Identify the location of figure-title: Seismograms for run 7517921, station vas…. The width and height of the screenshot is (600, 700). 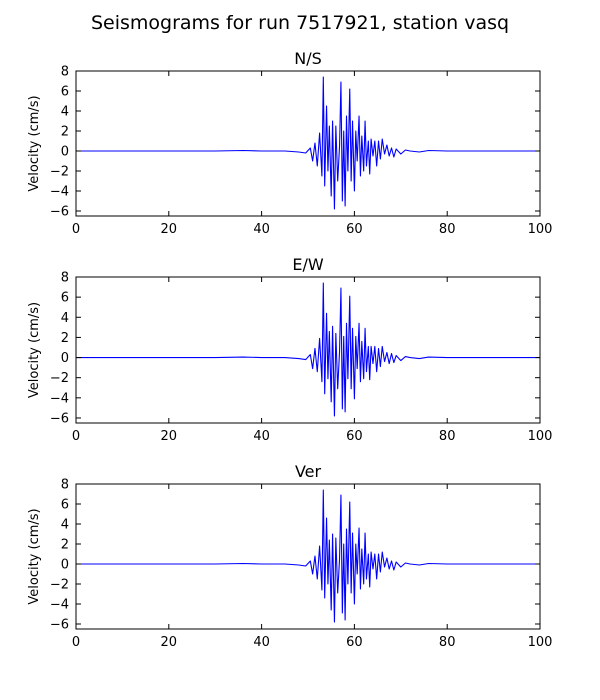
(300, 23).